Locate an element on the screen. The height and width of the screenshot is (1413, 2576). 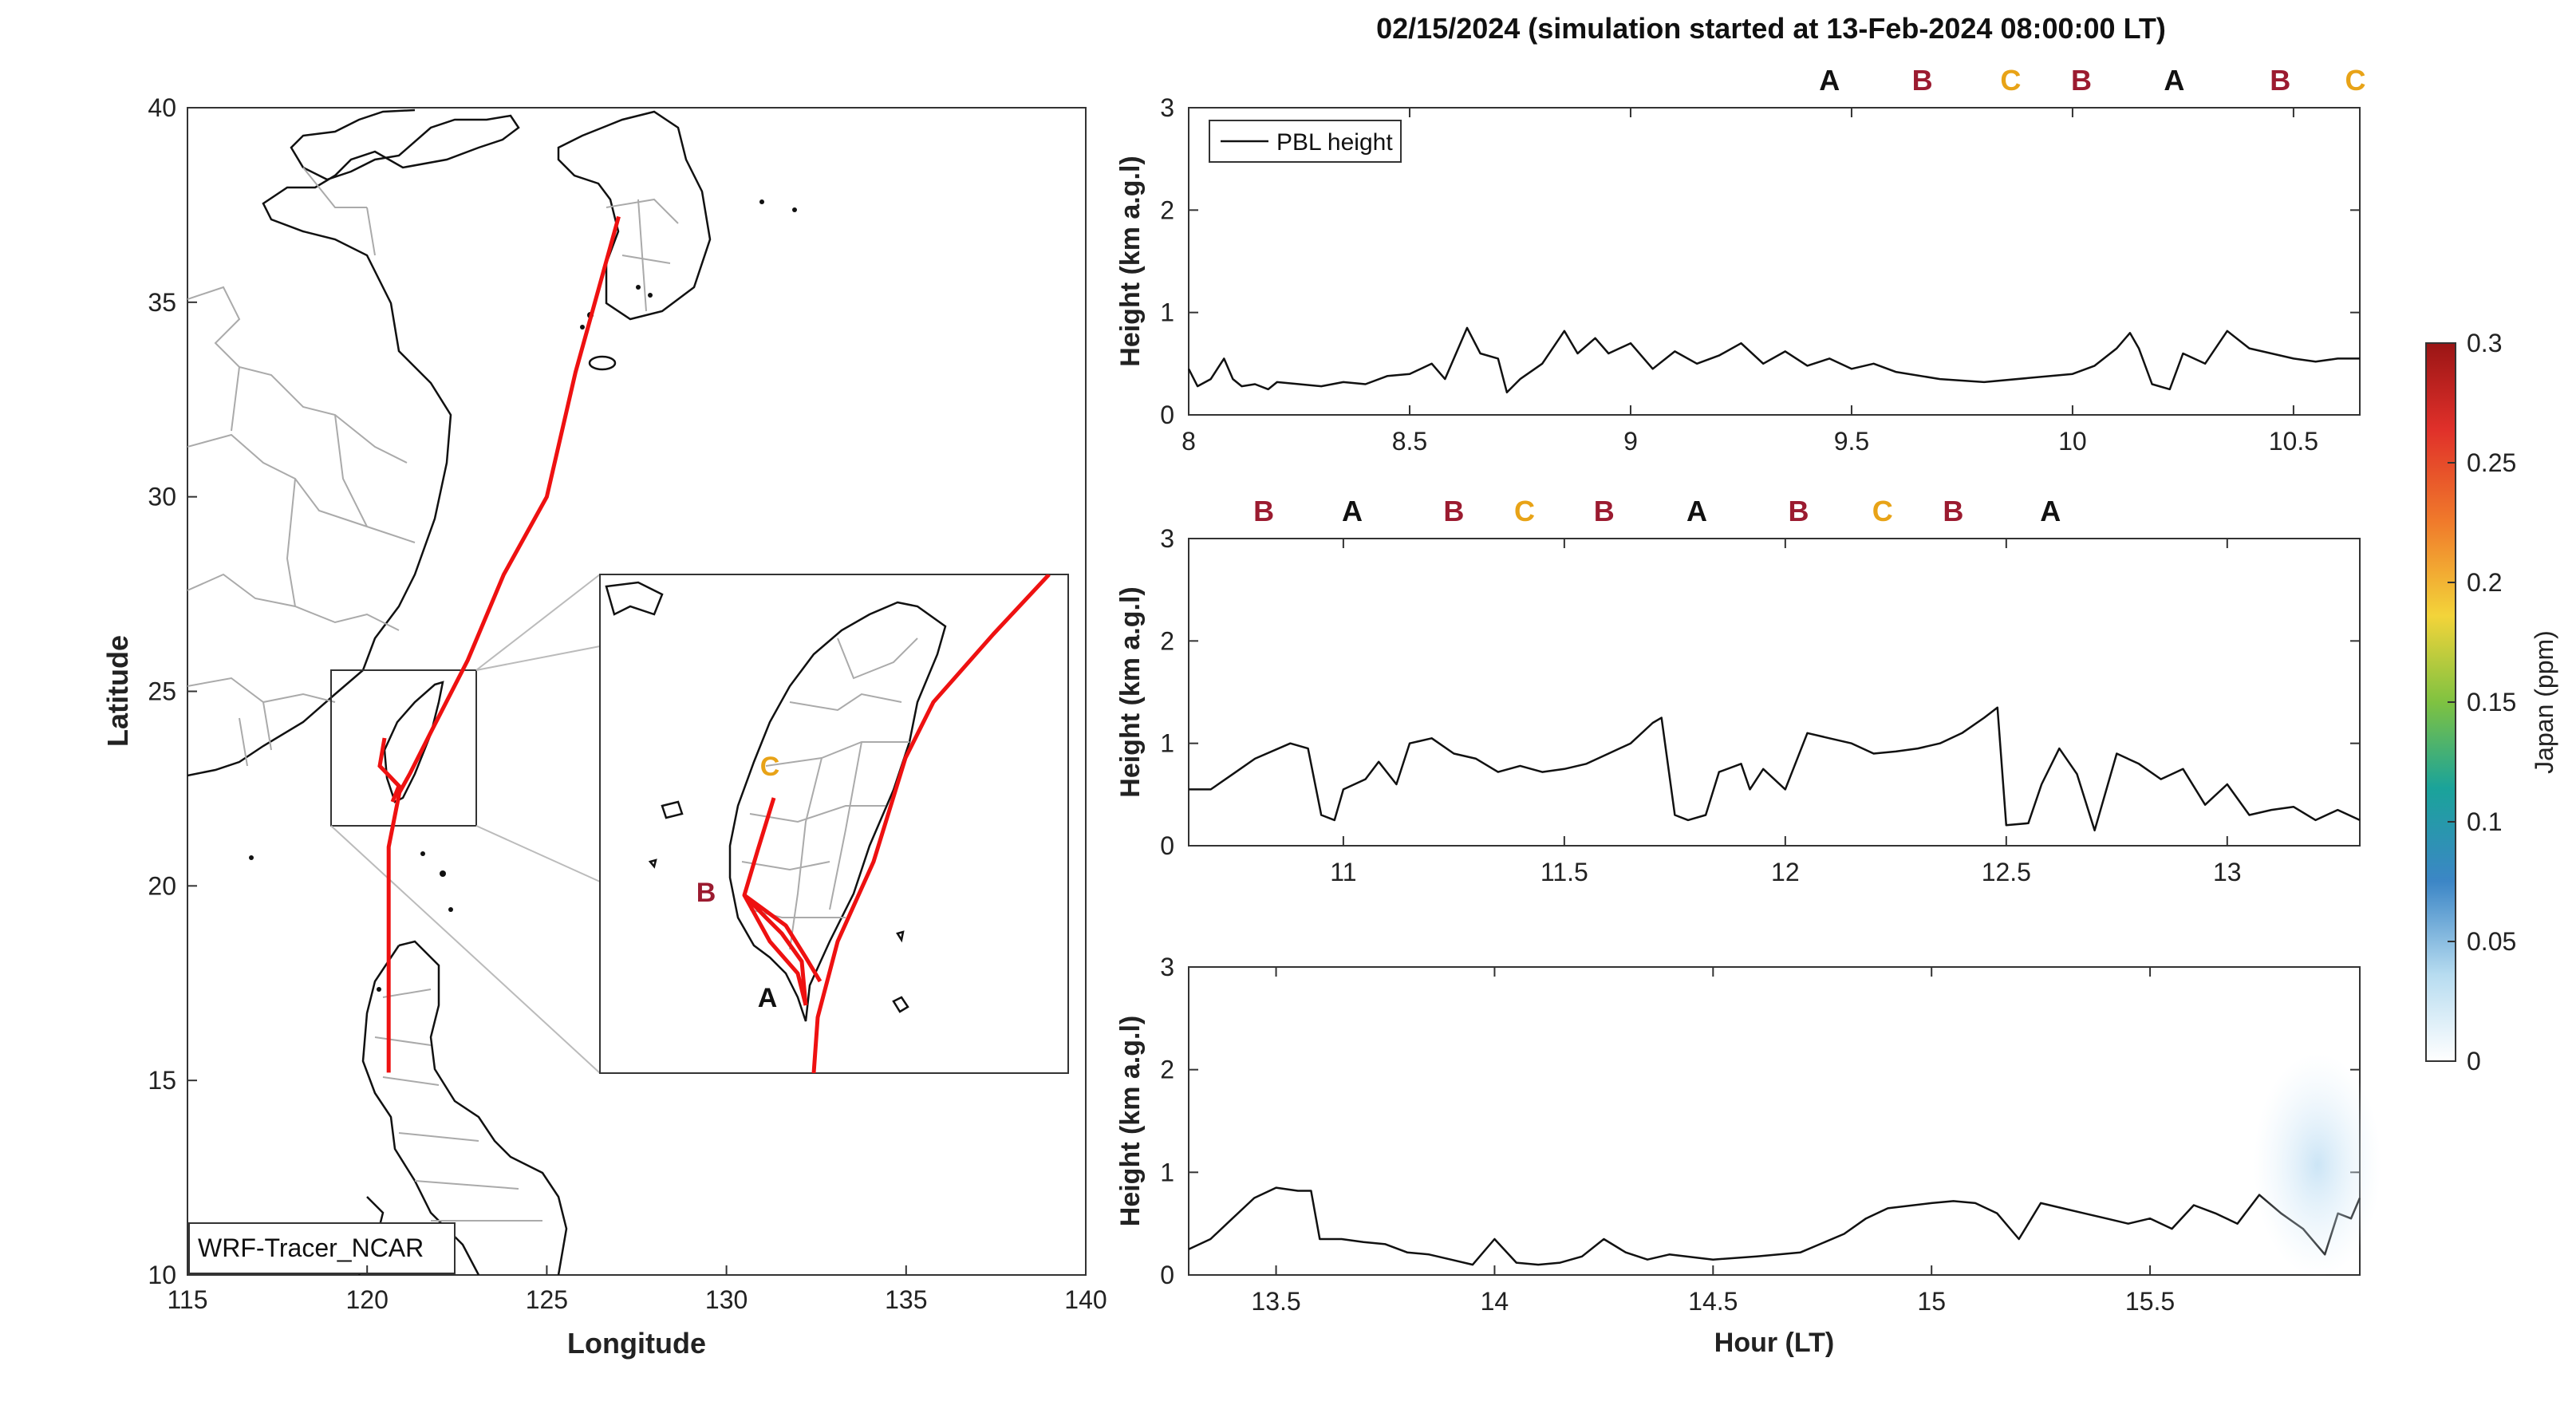
legend-box is located at coordinates (1306, 141).